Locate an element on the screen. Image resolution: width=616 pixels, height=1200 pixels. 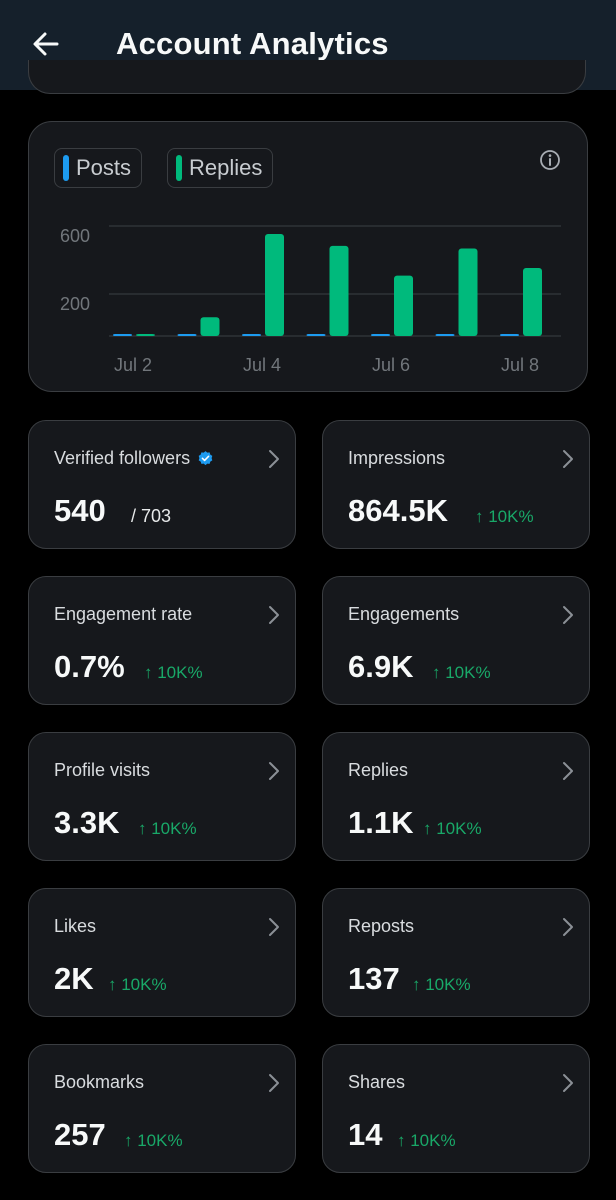
stat-label: Likes is located at coordinates (75, 926).